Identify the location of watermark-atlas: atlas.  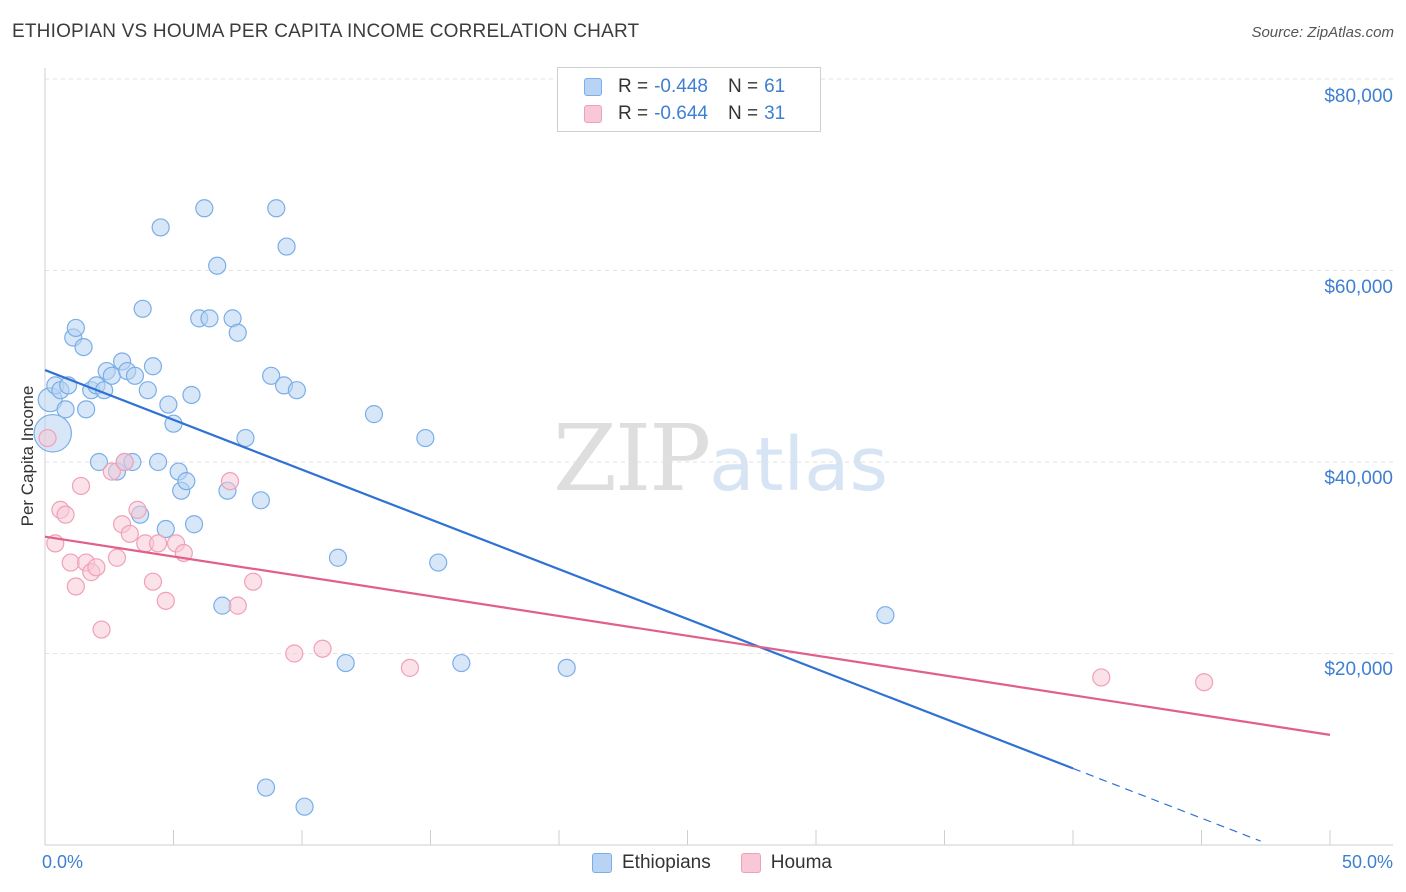
(798, 465).